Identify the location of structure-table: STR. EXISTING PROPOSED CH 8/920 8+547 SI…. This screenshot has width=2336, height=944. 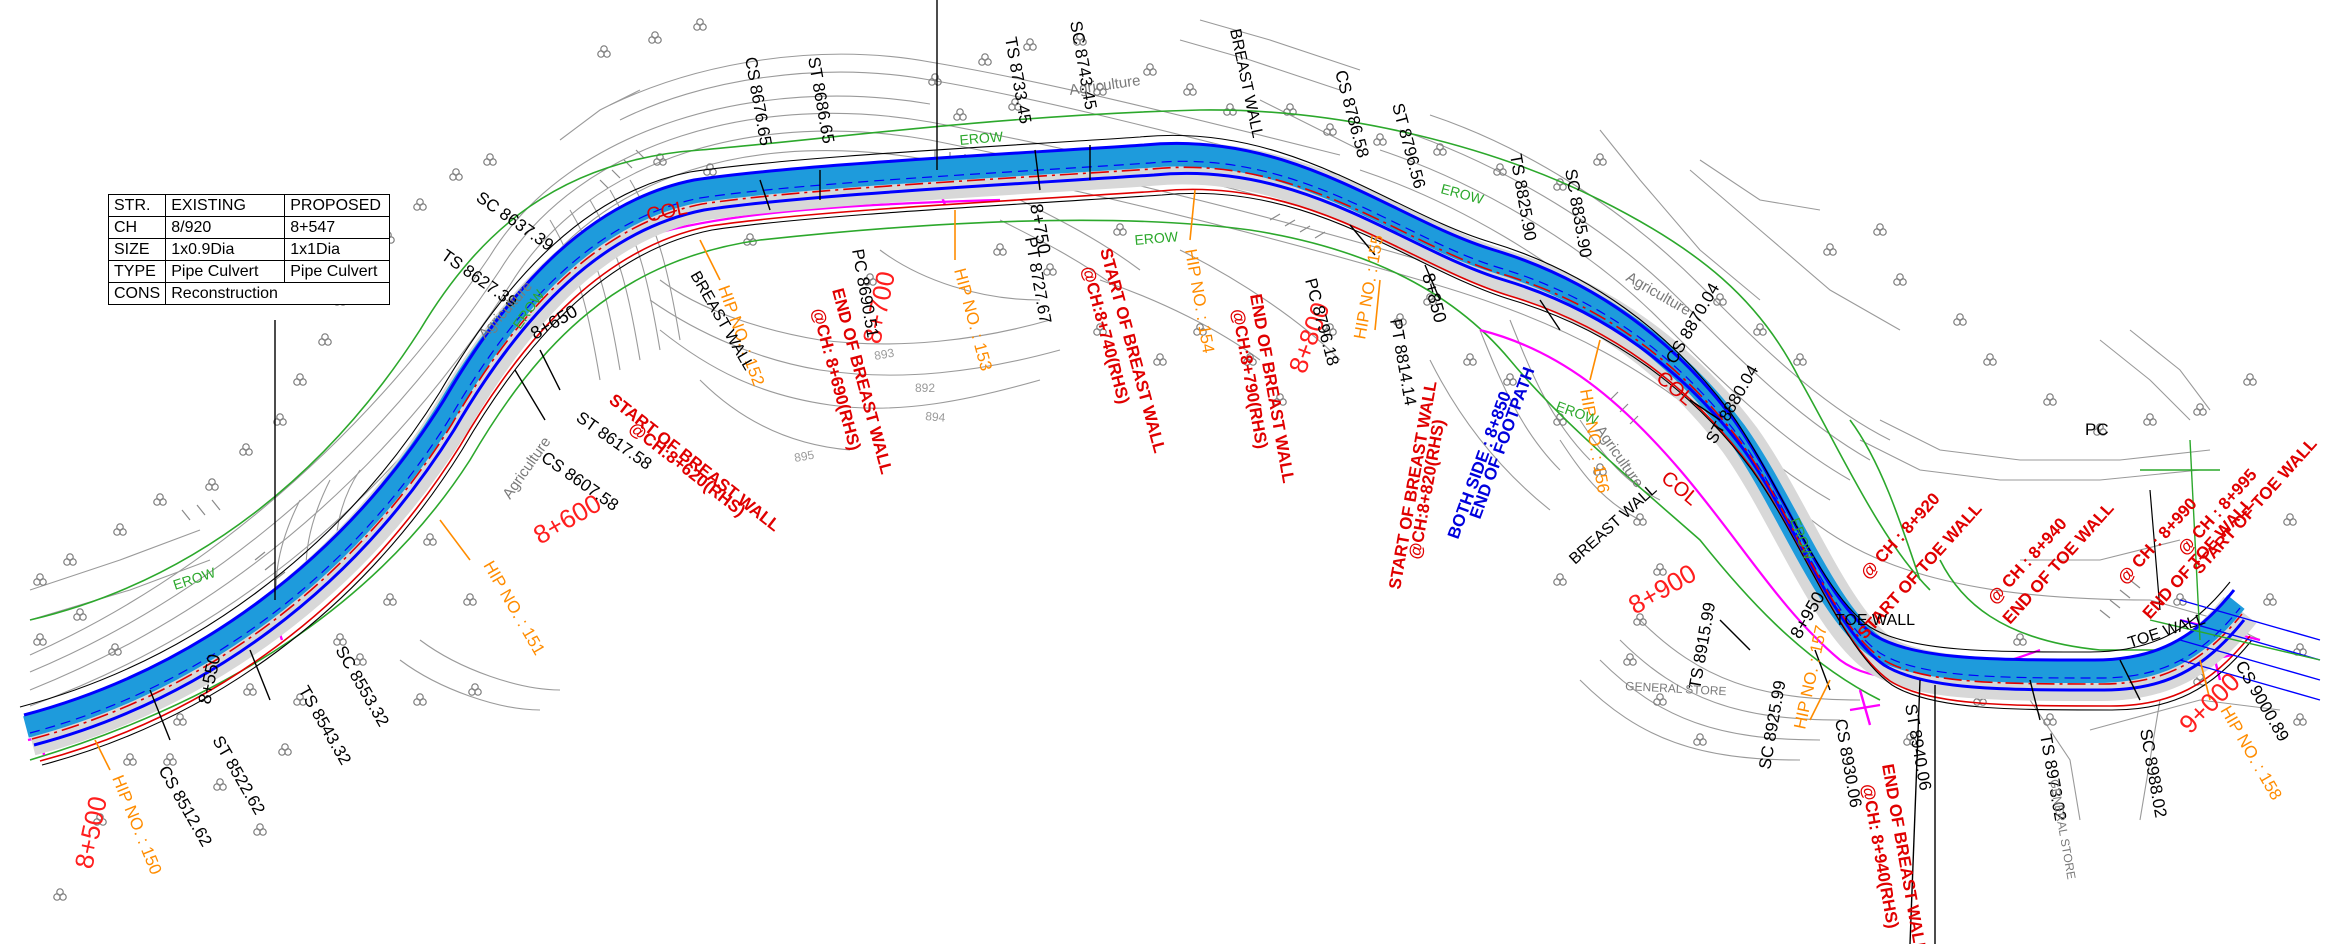
(249, 249).